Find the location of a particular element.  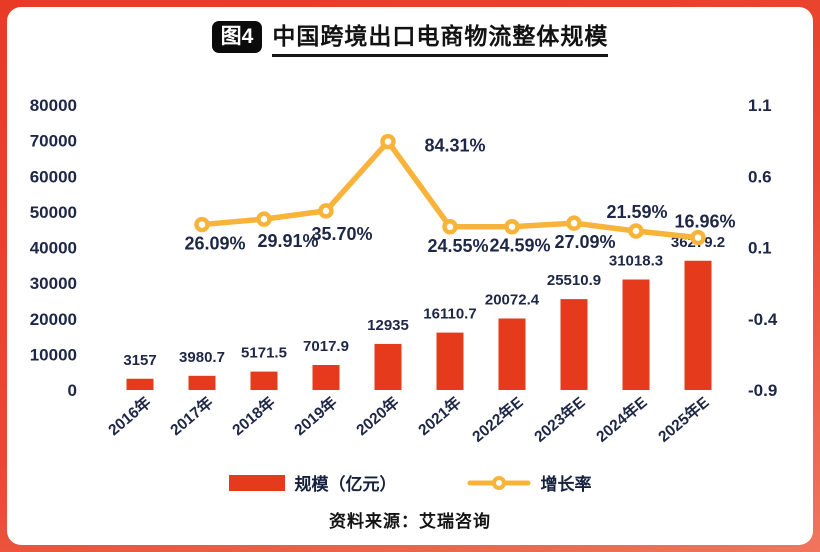

source-note: 资料来源：艾瑞咨询 is located at coordinates (410, 521).